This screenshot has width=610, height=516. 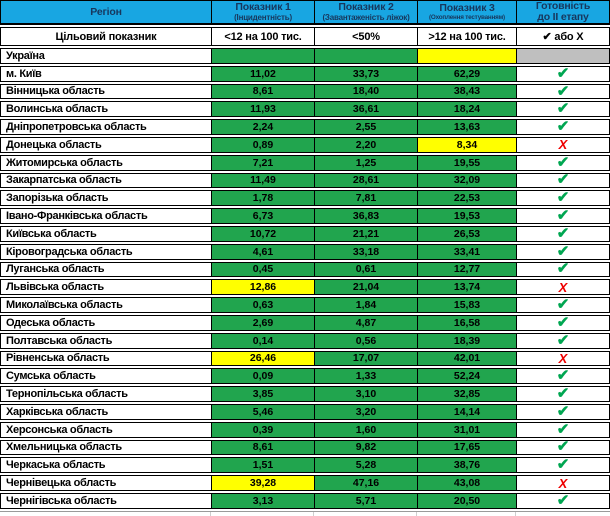 I want to click on column-header-indicator3: Показник 3 (Охоплення тестуванням), so click(x=466, y=12).